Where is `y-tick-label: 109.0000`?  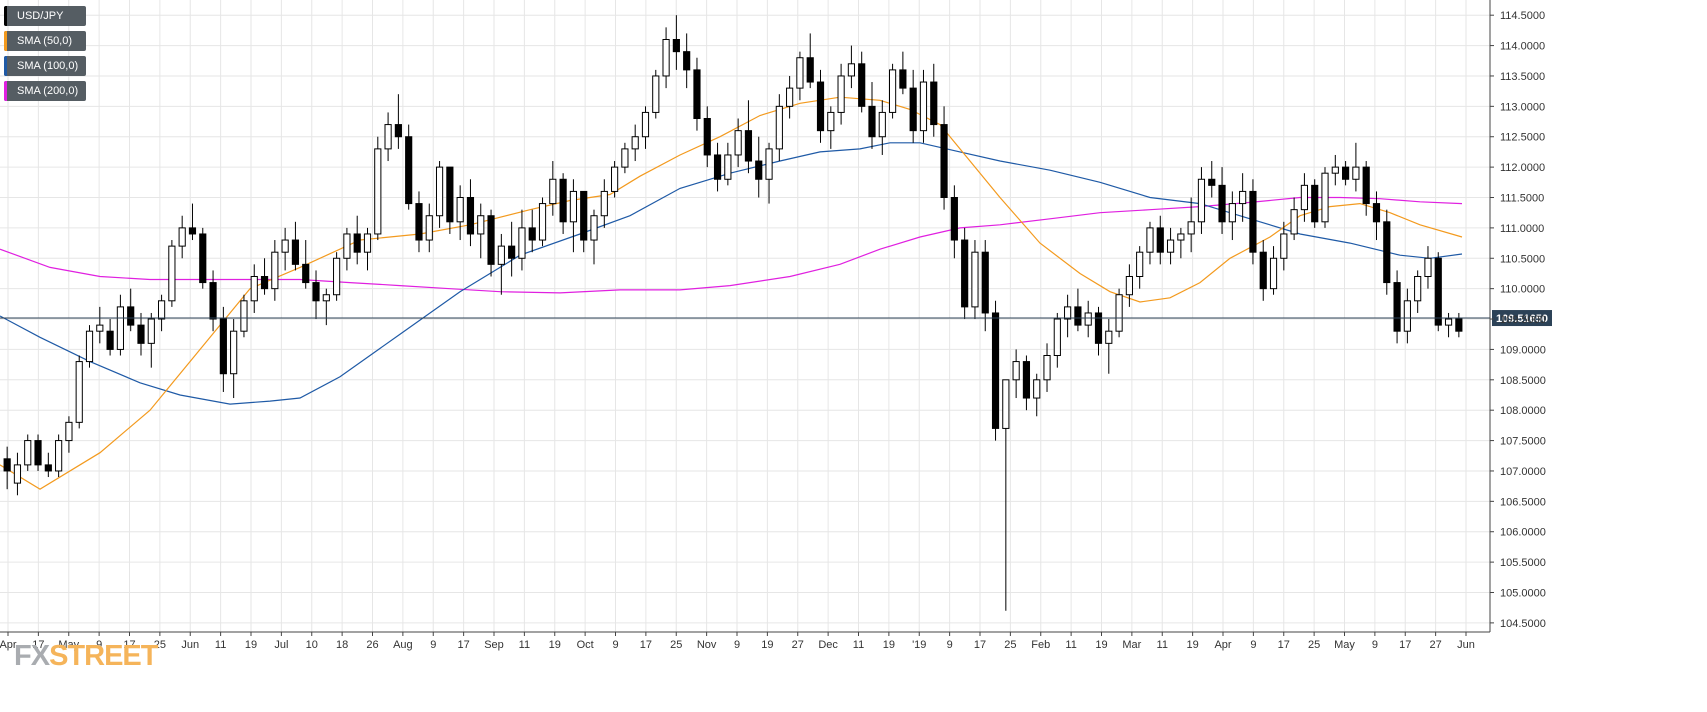 y-tick-label: 109.0000 is located at coordinates (1523, 350).